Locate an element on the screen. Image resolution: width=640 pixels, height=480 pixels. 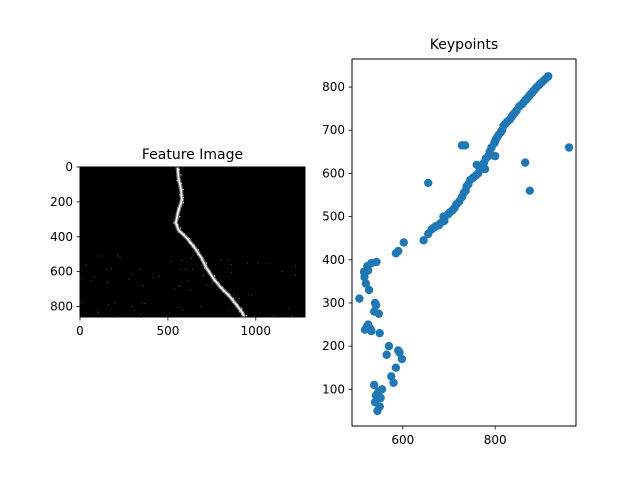
y-tick-label: 400 is located at coordinates (61, 237).